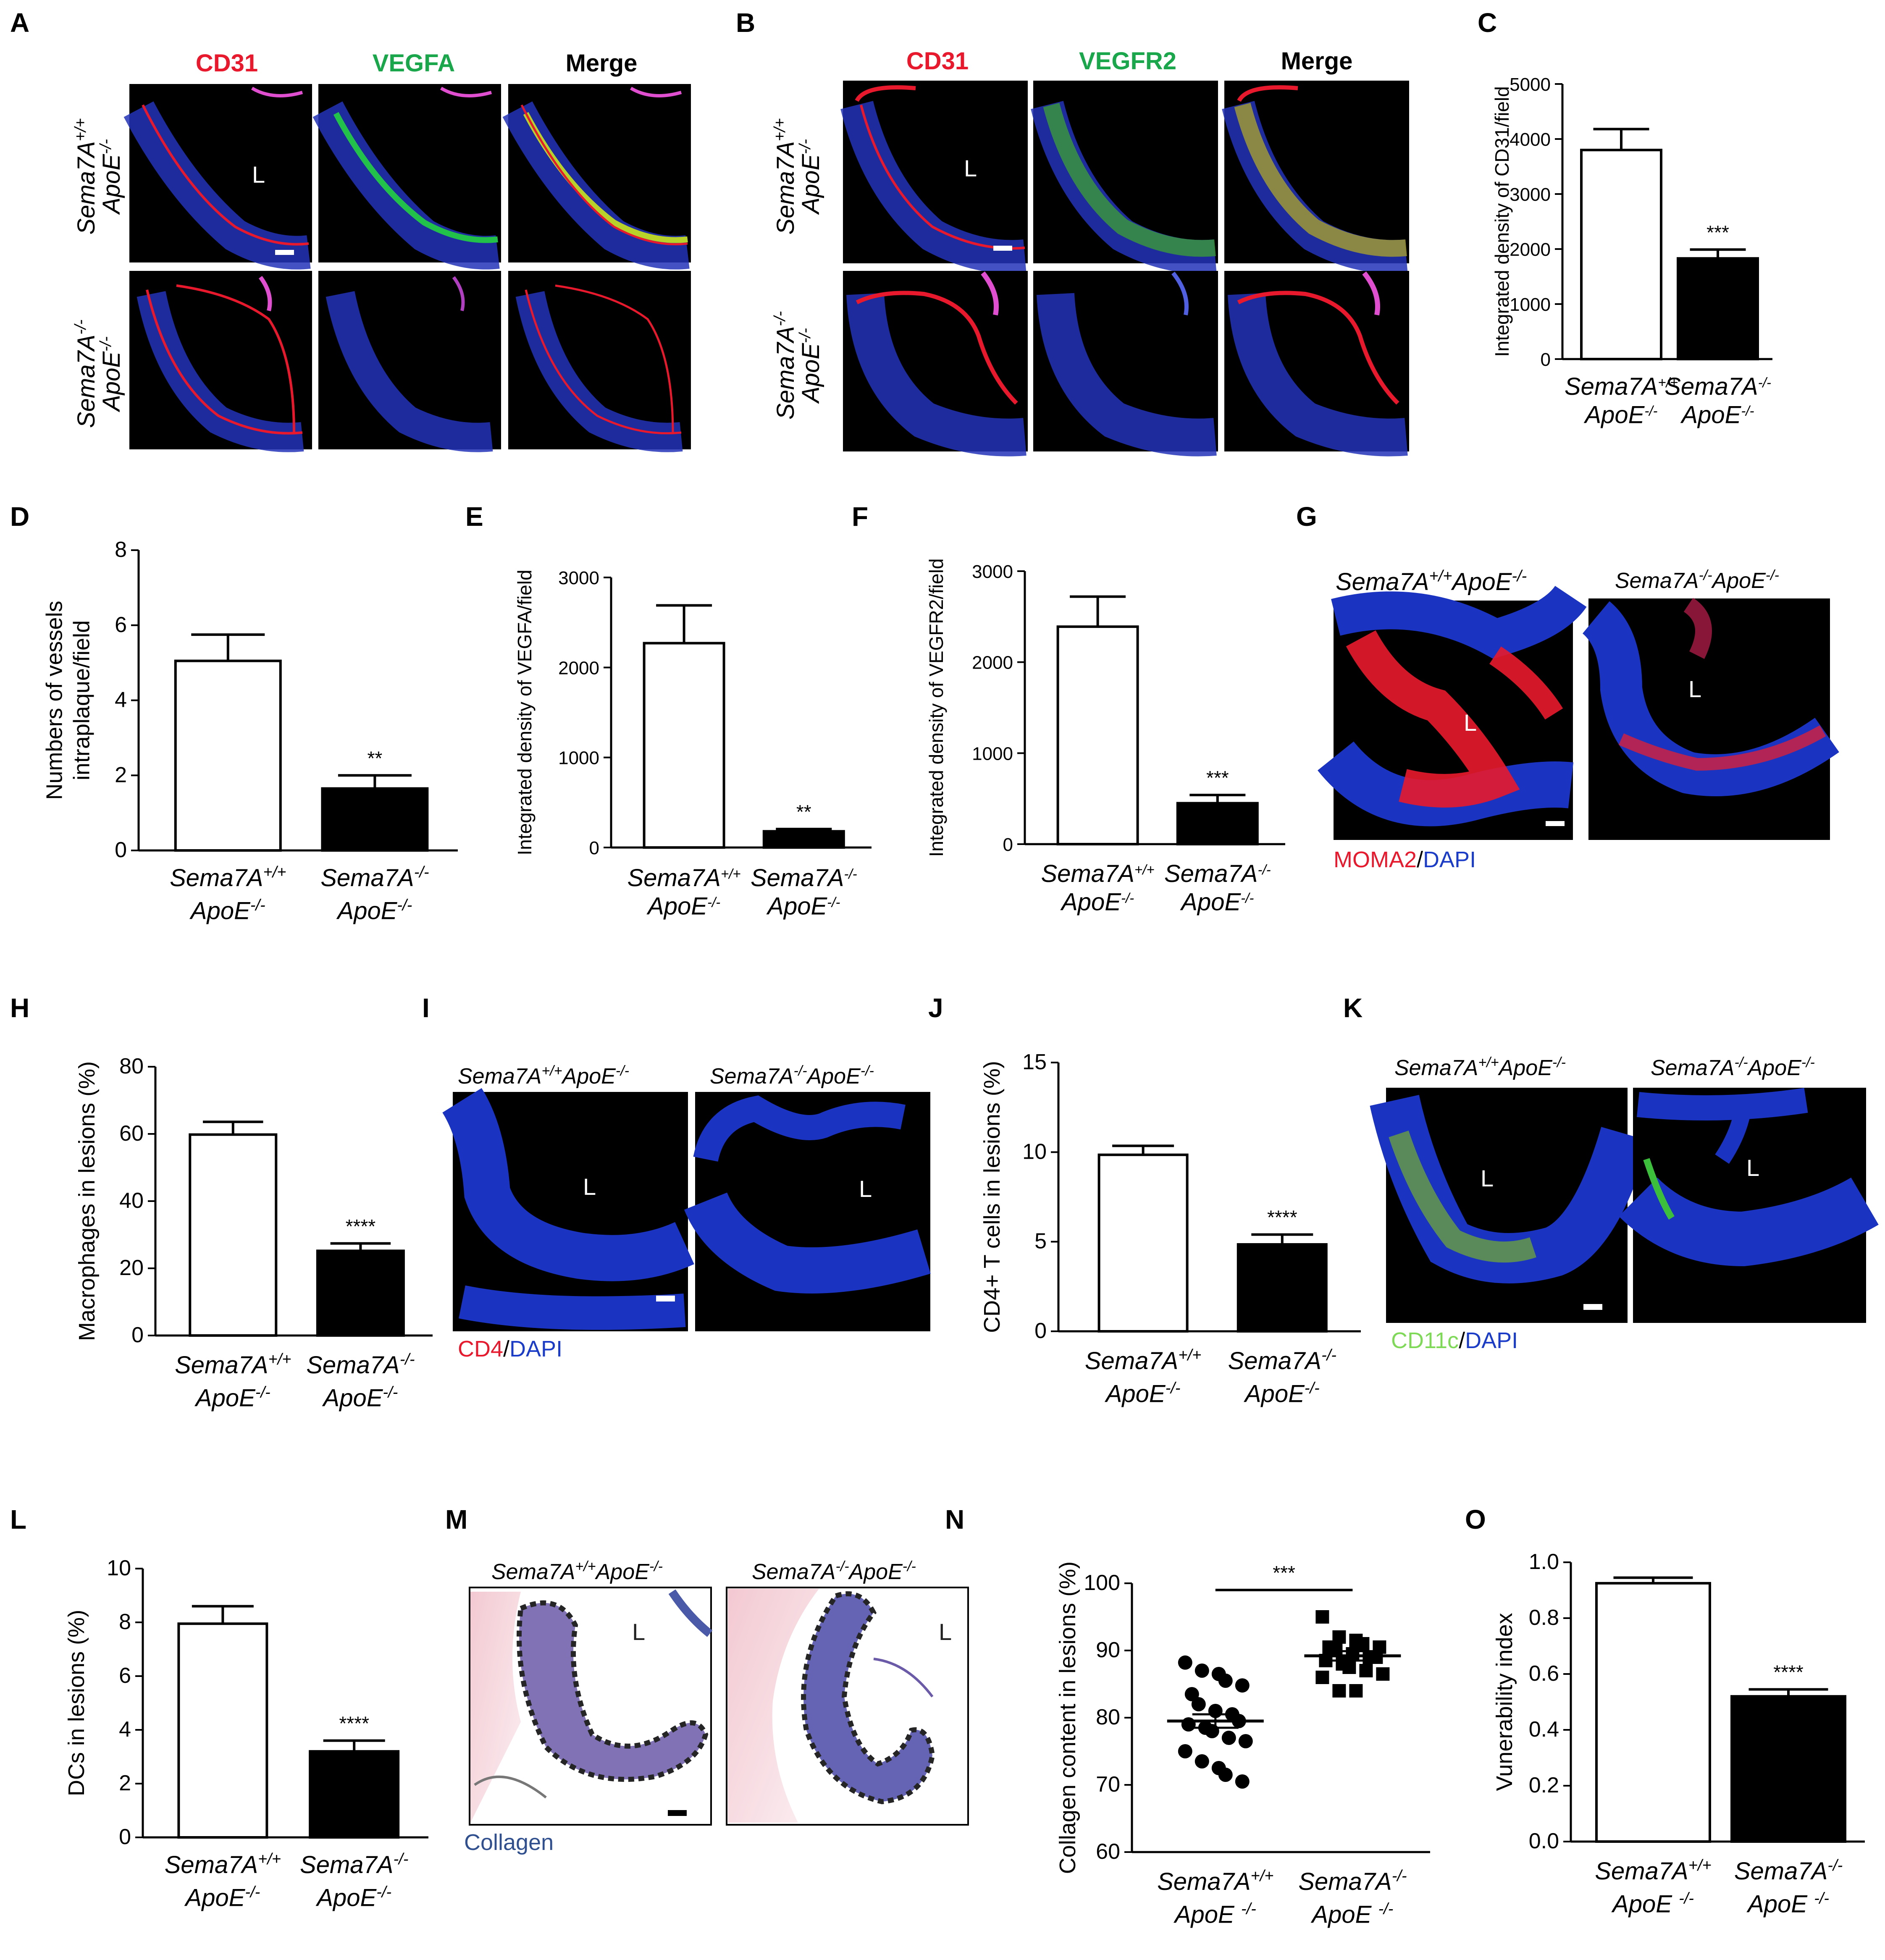 The width and height of the screenshot is (1885, 1960). What do you see at coordinates (360, 1397) in the screenshot?
I see `chart-h-category-label: ApoE-/-` at bounding box center [360, 1397].